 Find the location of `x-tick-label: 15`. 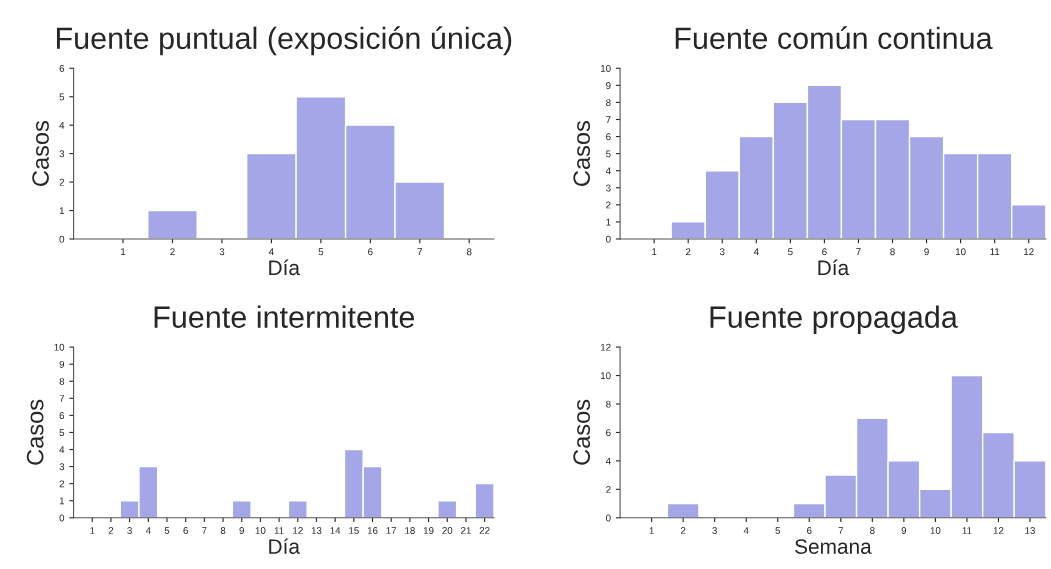

x-tick-label: 15 is located at coordinates (354, 530).